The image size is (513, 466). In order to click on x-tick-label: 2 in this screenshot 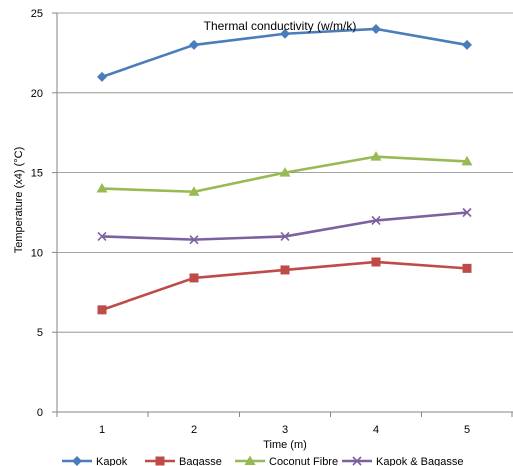, I will do `click(194, 430)`.